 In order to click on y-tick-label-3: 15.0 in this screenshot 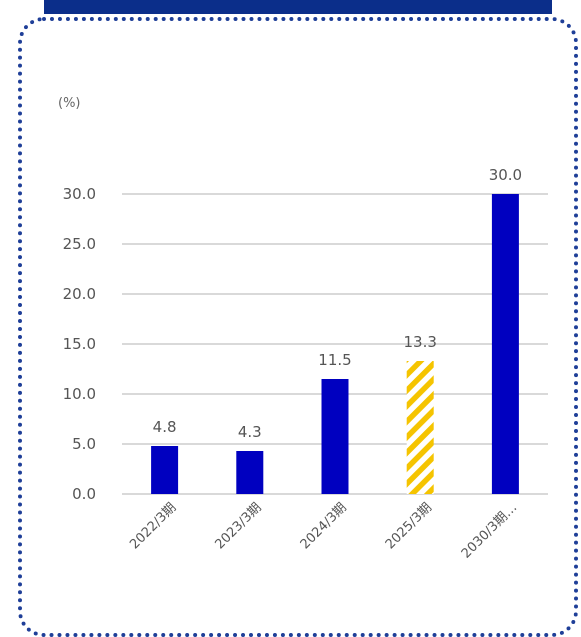, I will do `click(79, 344)`.